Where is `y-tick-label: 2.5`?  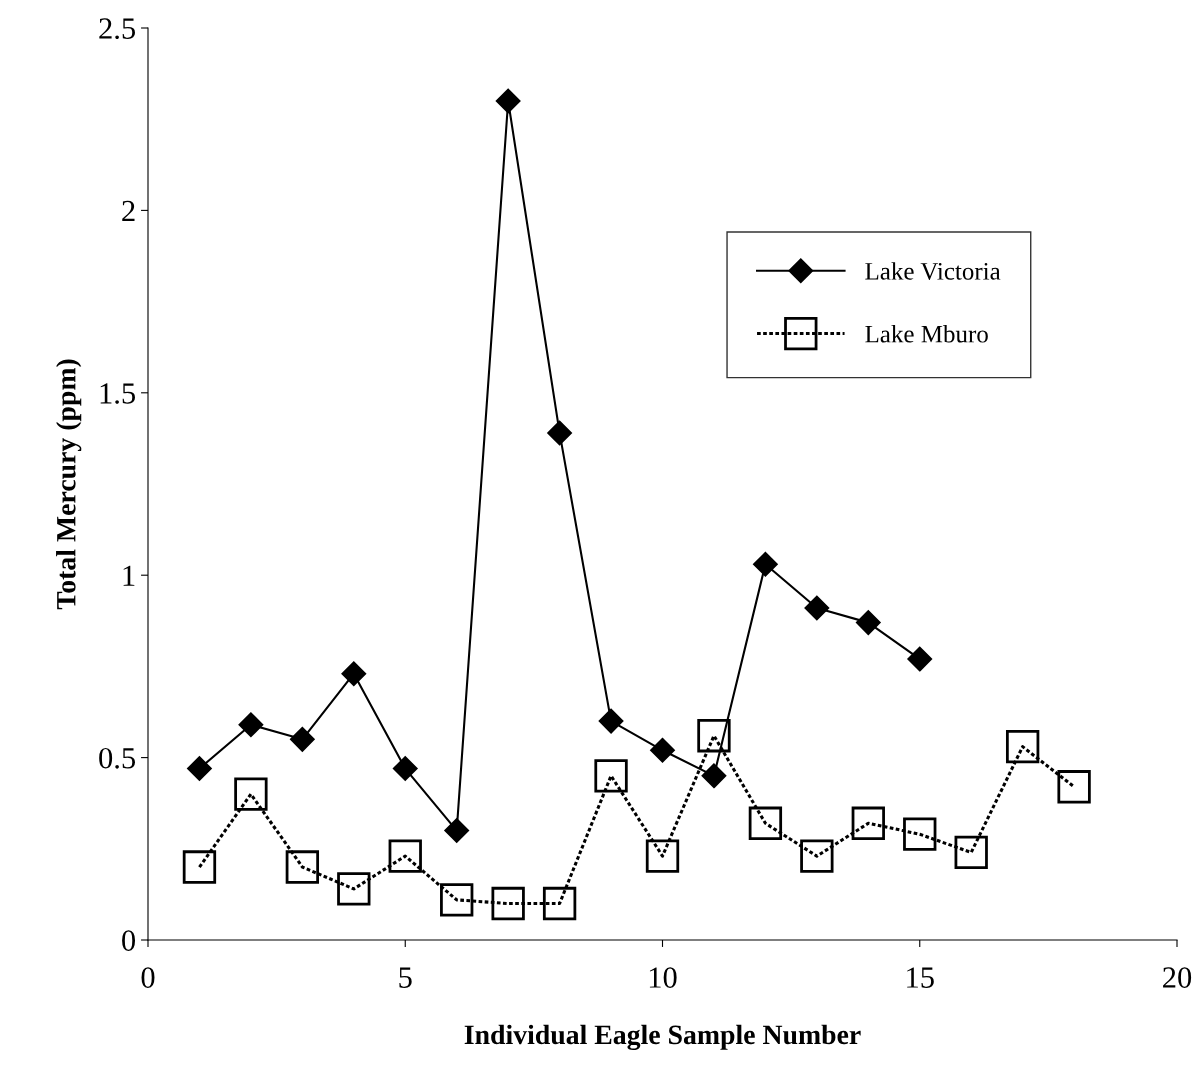 y-tick-label: 2.5 is located at coordinates (117, 29).